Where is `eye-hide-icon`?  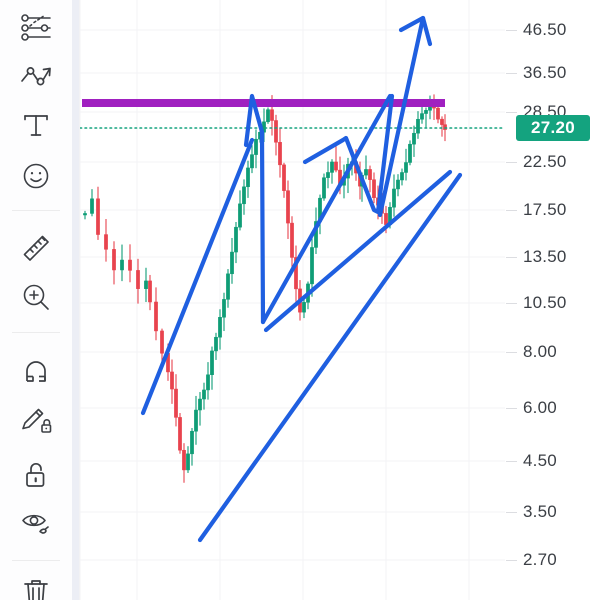 eye-hide-icon is located at coordinates (36, 522).